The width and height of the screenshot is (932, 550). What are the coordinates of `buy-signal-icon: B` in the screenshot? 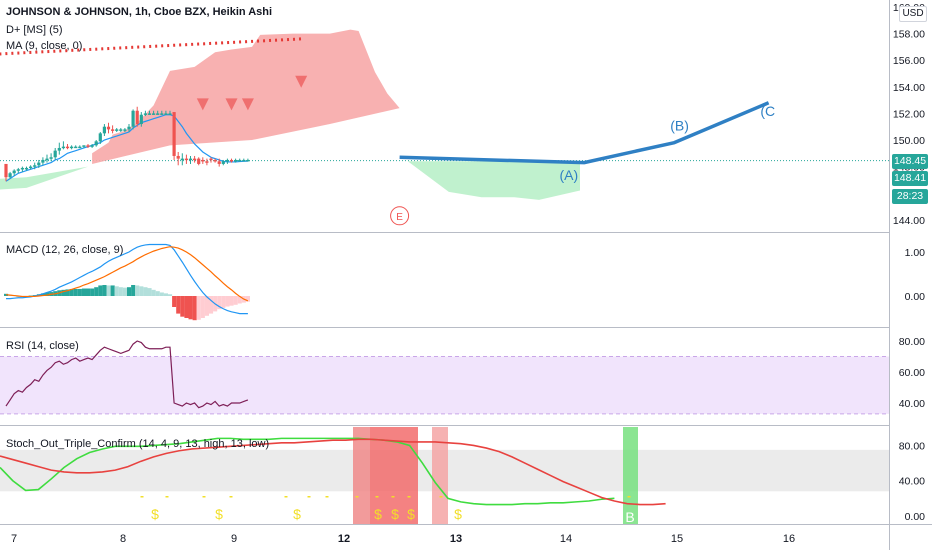 It's located at (629, 517).